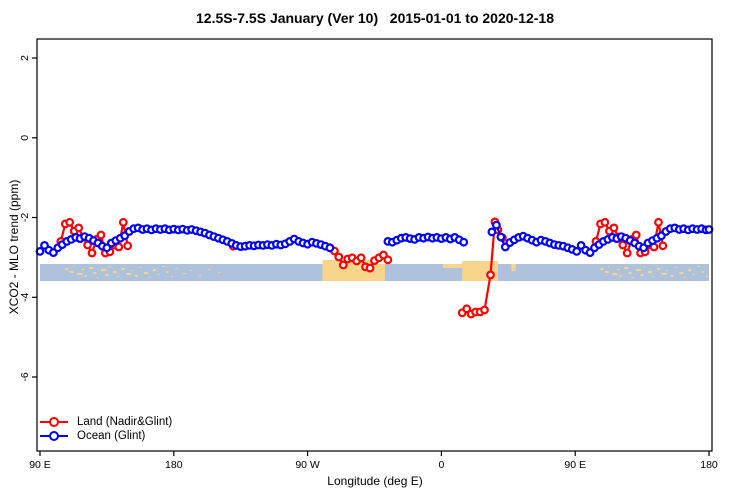  What do you see at coordinates (307, 465) in the screenshot?
I see `x-tick-label: 90 W` at bounding box center [307, 465].